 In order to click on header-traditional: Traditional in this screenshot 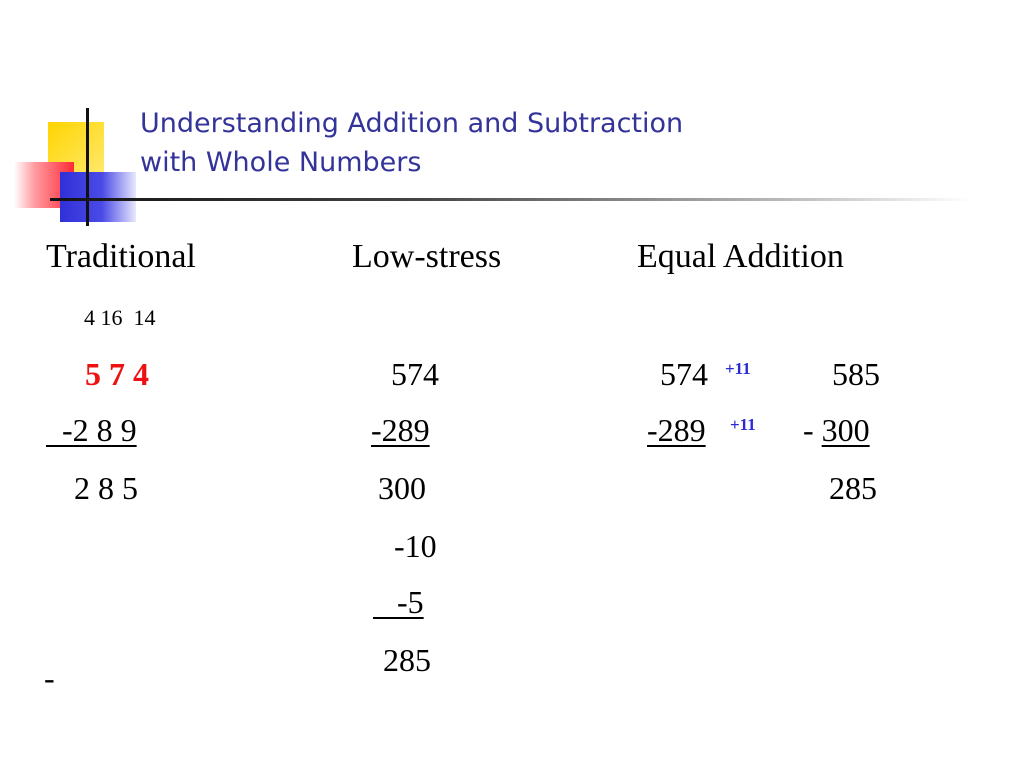, I will do `click(121, 256)`.